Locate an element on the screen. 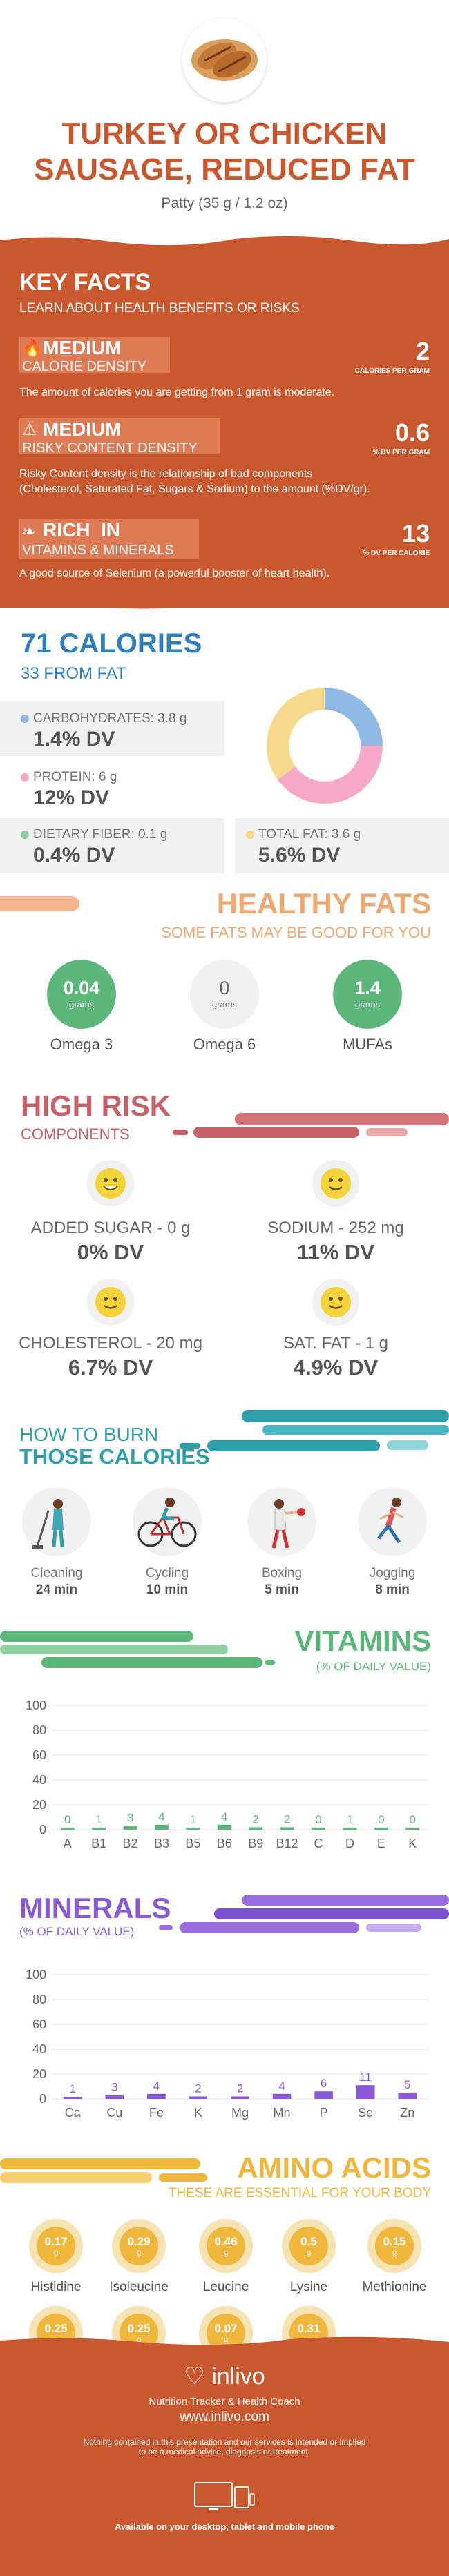 Image resolution: width=449 pixels, height=2576 pixels. bar-B1 is located at coordinates (99, 1829).